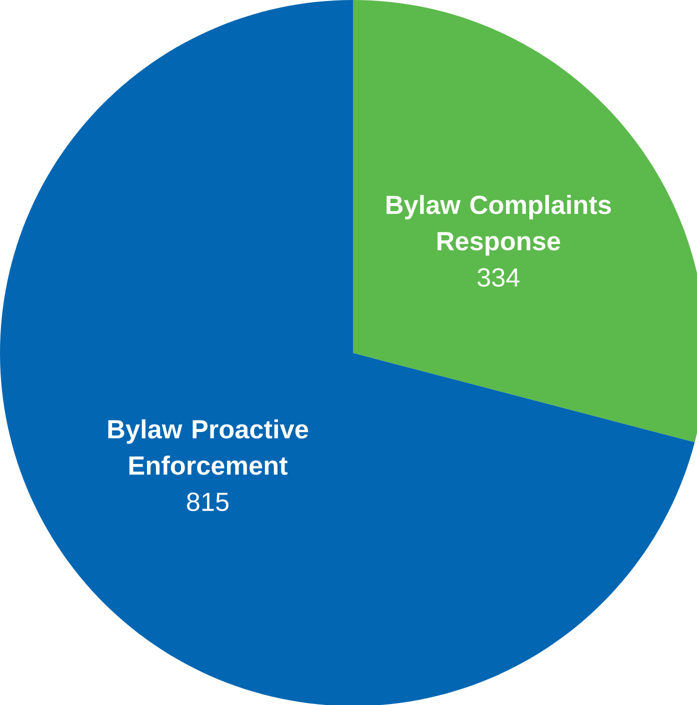 This screenshot has width=697, height=705. What do you see at coordinates (208, 447) in the screenshot?
I see `slice-label: Bylaw Proactive Enforcement` at bounding box center [208, 447].